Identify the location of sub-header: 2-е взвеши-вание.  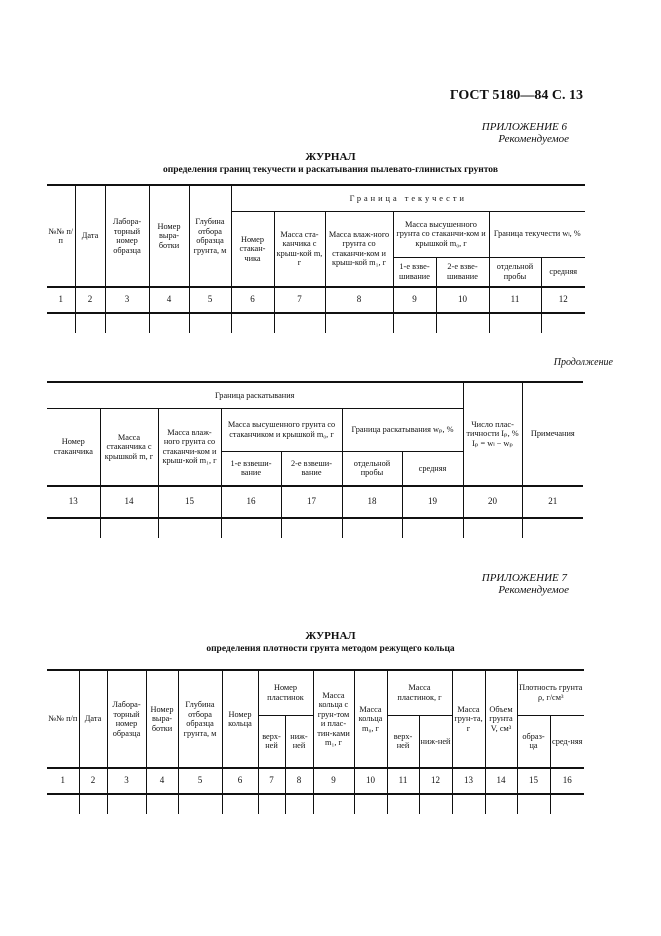
(311, 468).